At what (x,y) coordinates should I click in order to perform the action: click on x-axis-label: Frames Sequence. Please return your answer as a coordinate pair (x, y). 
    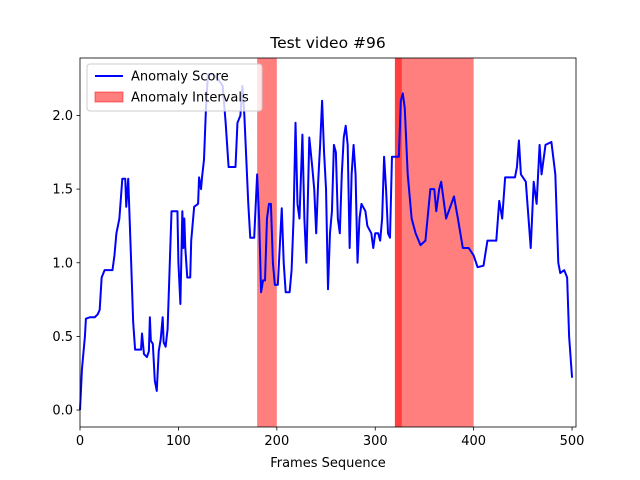
    Looking at the image, I should click on (328, 463).